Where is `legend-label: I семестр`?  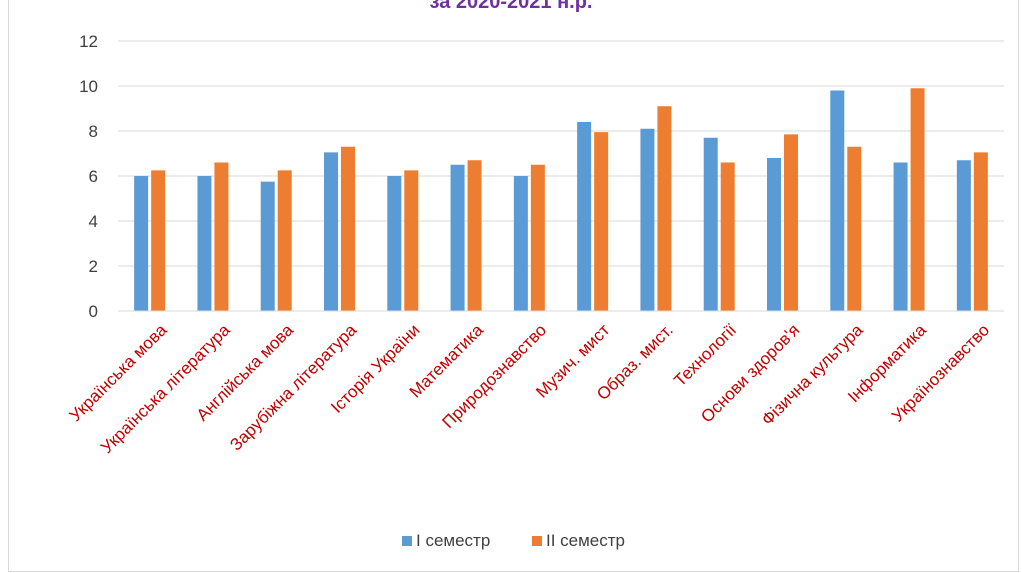
legend-label: I семестр is located at coordinates (453, 540).